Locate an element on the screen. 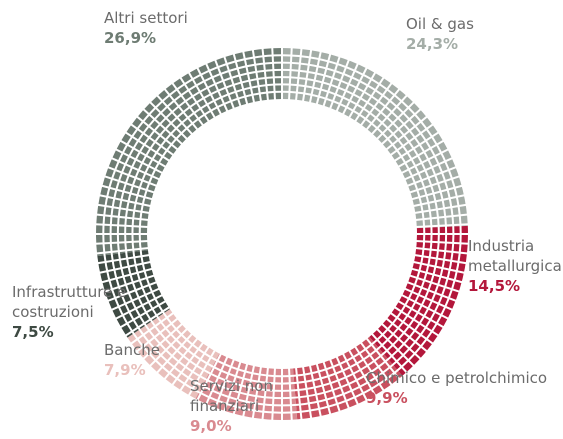  value-label: 9,9% is located at coordinates (387, 398).